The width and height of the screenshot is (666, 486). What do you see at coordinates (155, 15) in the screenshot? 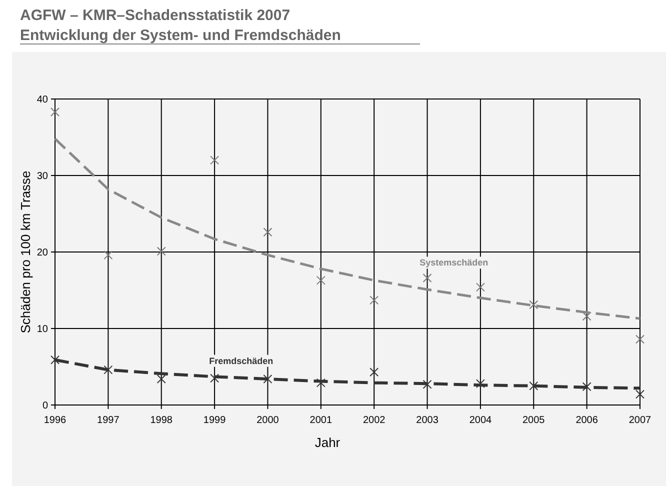
I see `chart-title: AGFW – KMR–Schadensstatistik 2007` at bounding box center [155, 15].